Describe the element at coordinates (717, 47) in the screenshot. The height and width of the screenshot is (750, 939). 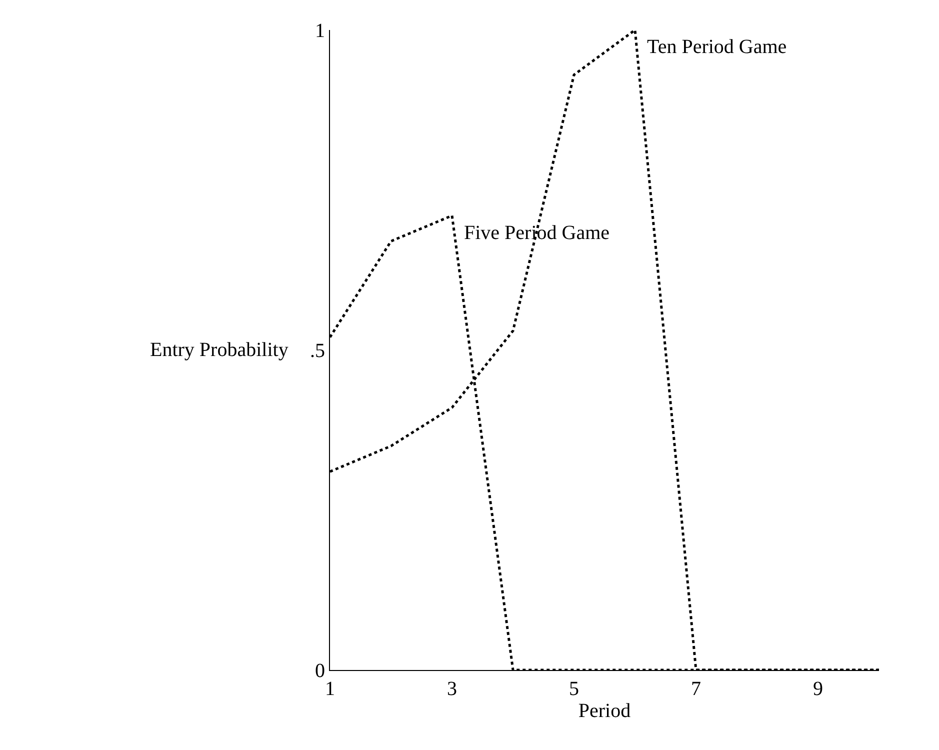
I see `annotation: Ten Period Game` at that location.